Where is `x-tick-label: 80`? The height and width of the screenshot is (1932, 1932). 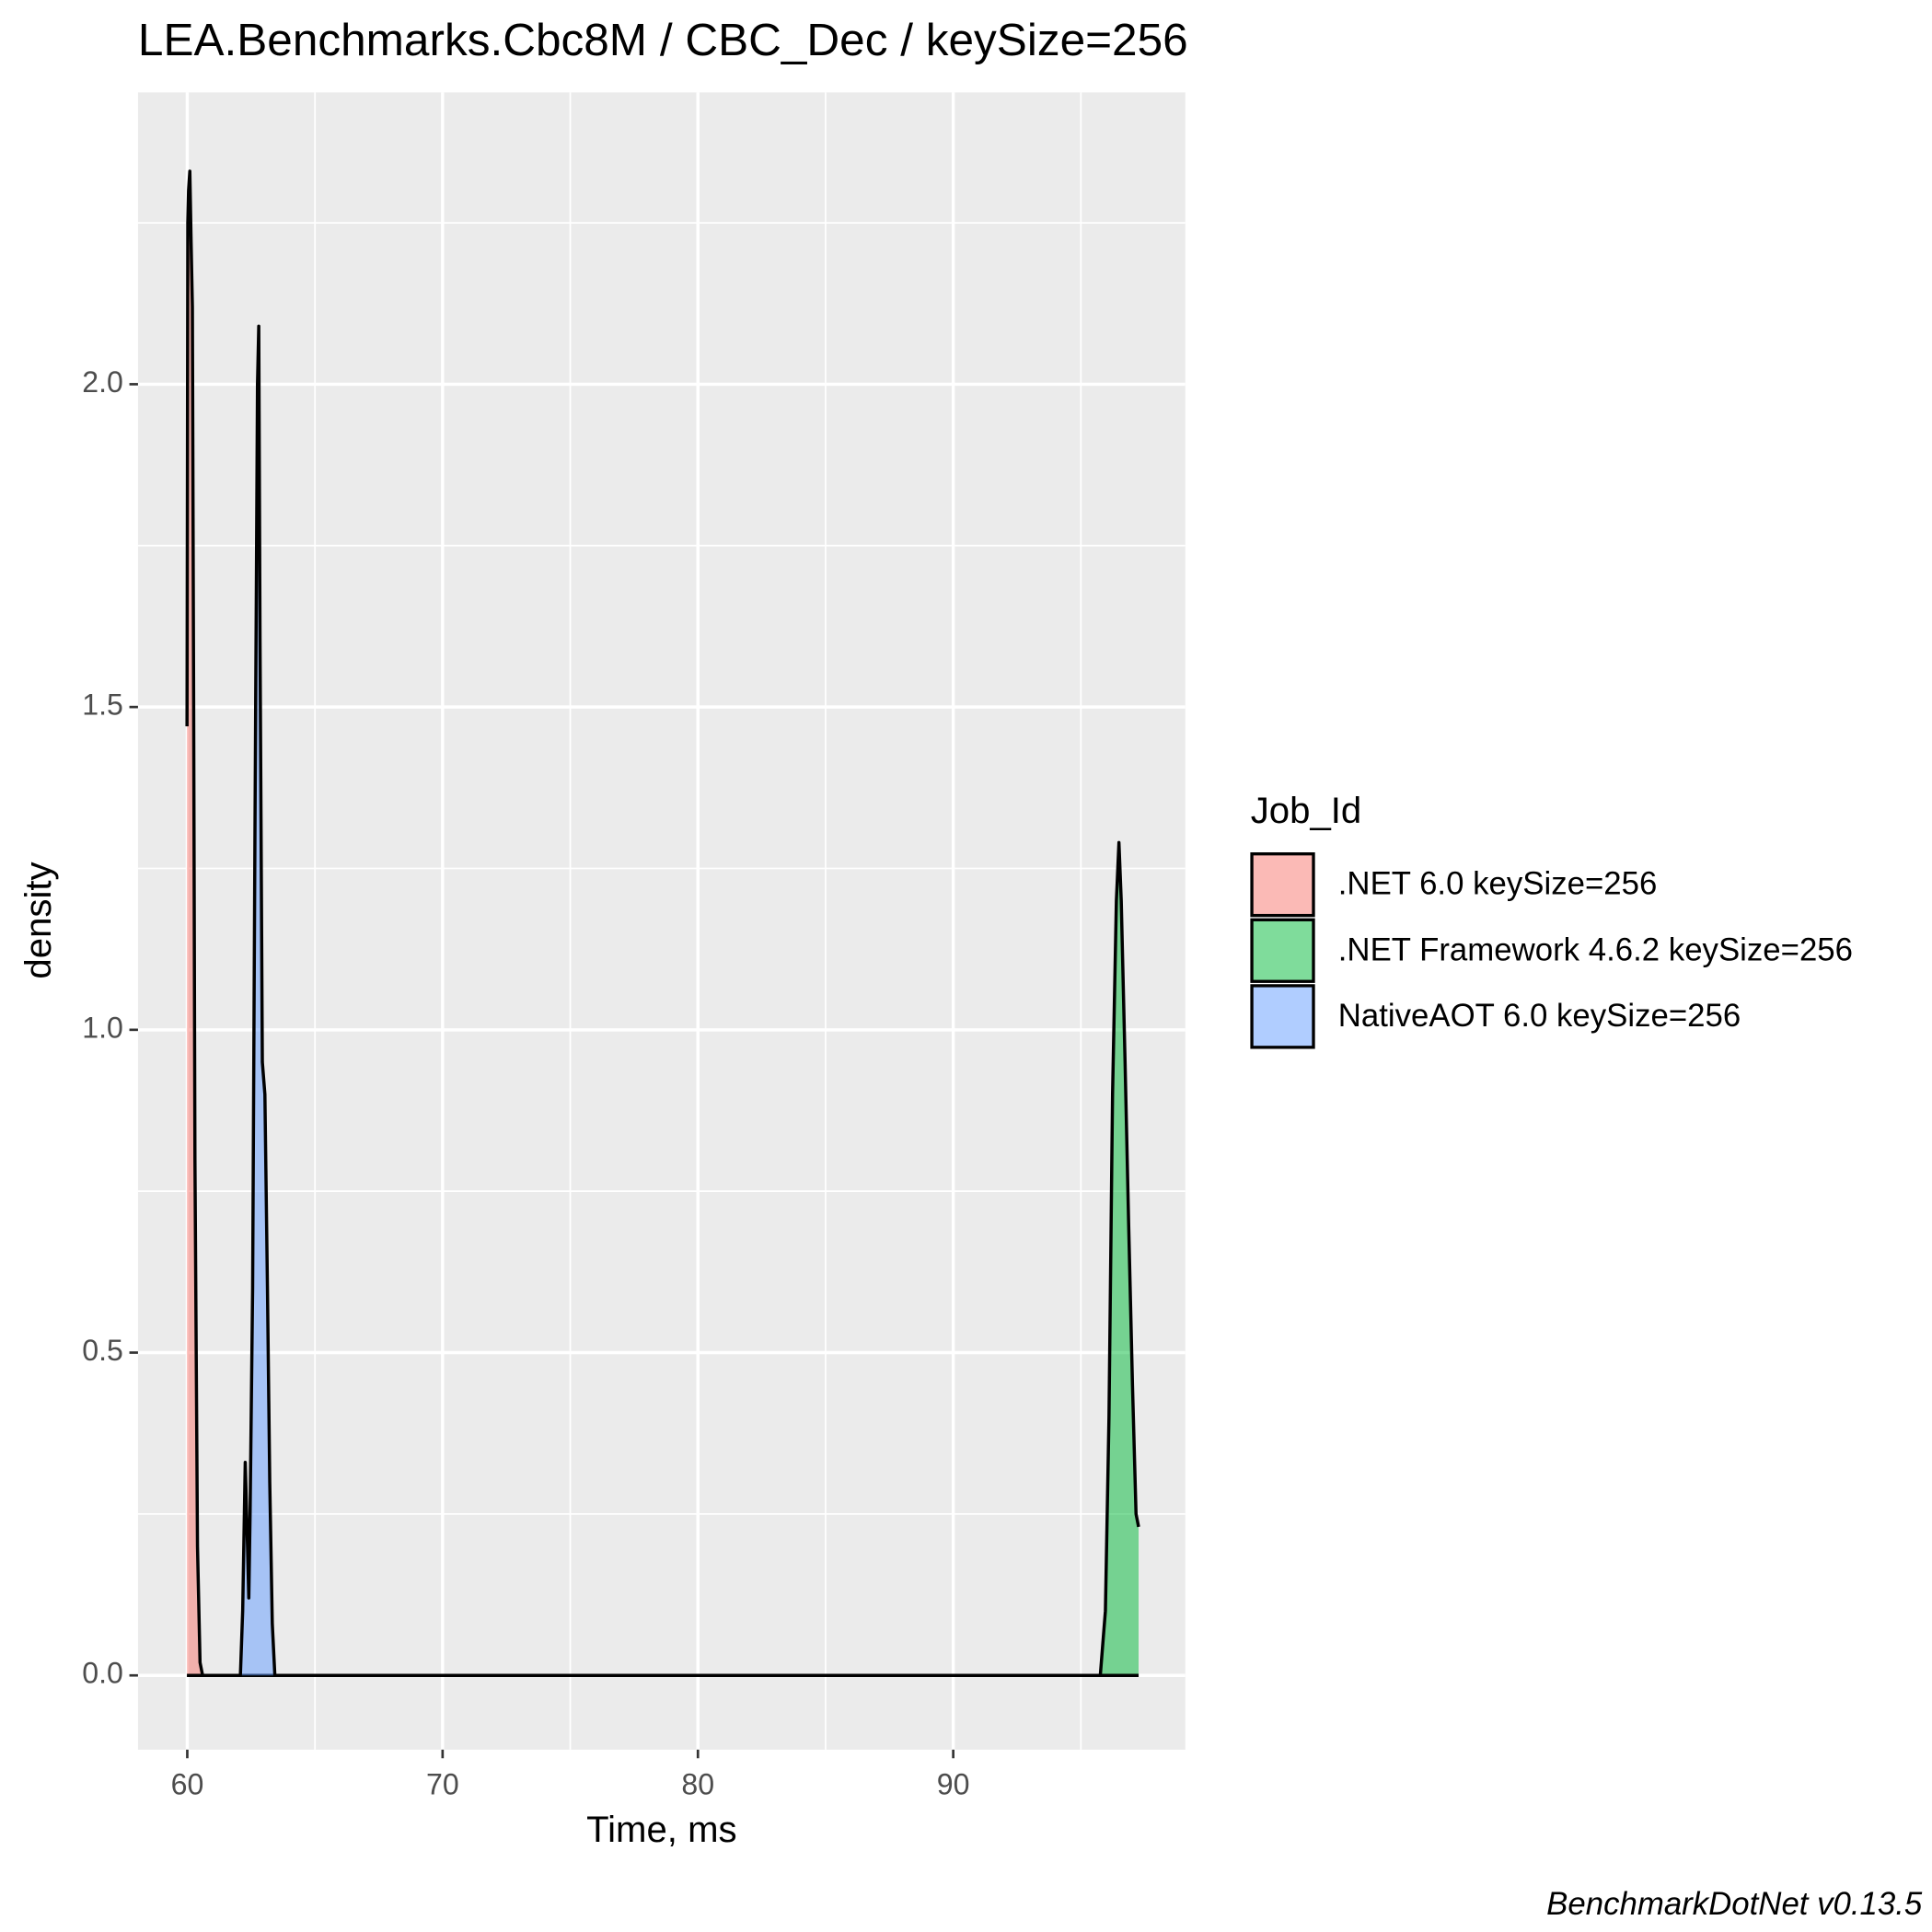 x-tick-label: 80 is located at coordinates (698, 1785).